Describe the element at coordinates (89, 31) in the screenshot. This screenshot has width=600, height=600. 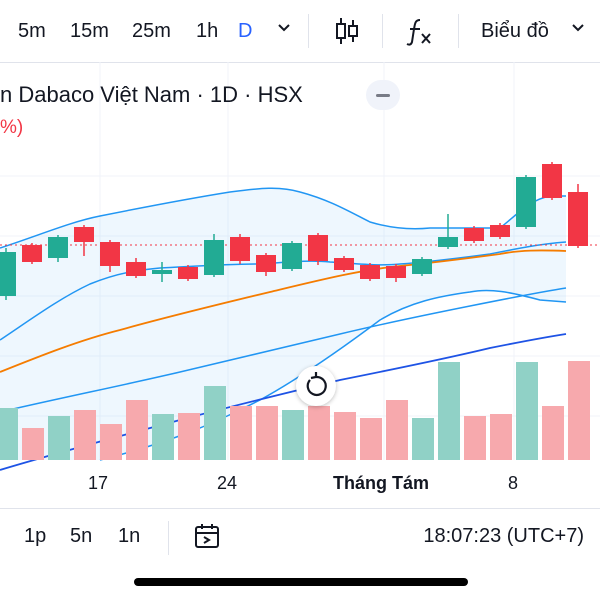
I see `timeframe-15m: 15m` at that location.